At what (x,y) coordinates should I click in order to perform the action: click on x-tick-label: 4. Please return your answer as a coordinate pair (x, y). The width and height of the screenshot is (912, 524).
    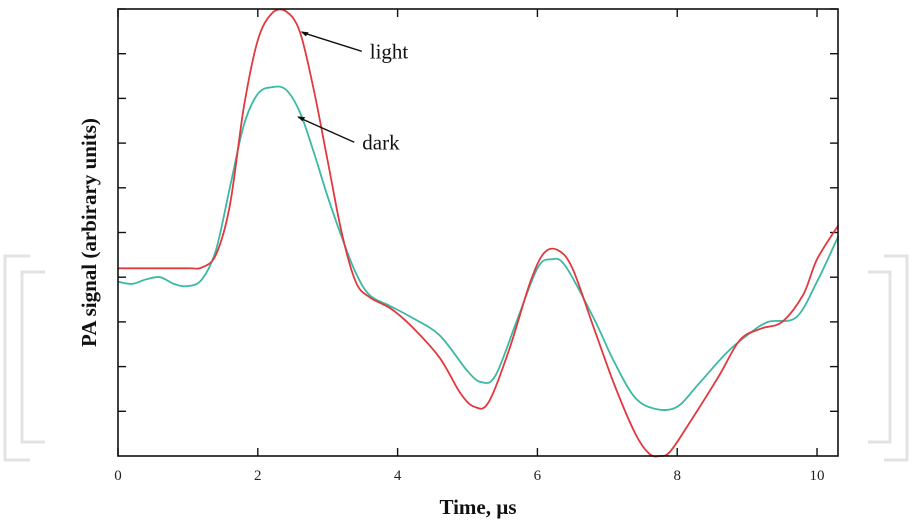
    Looking at the image, I should click on (398, 476).